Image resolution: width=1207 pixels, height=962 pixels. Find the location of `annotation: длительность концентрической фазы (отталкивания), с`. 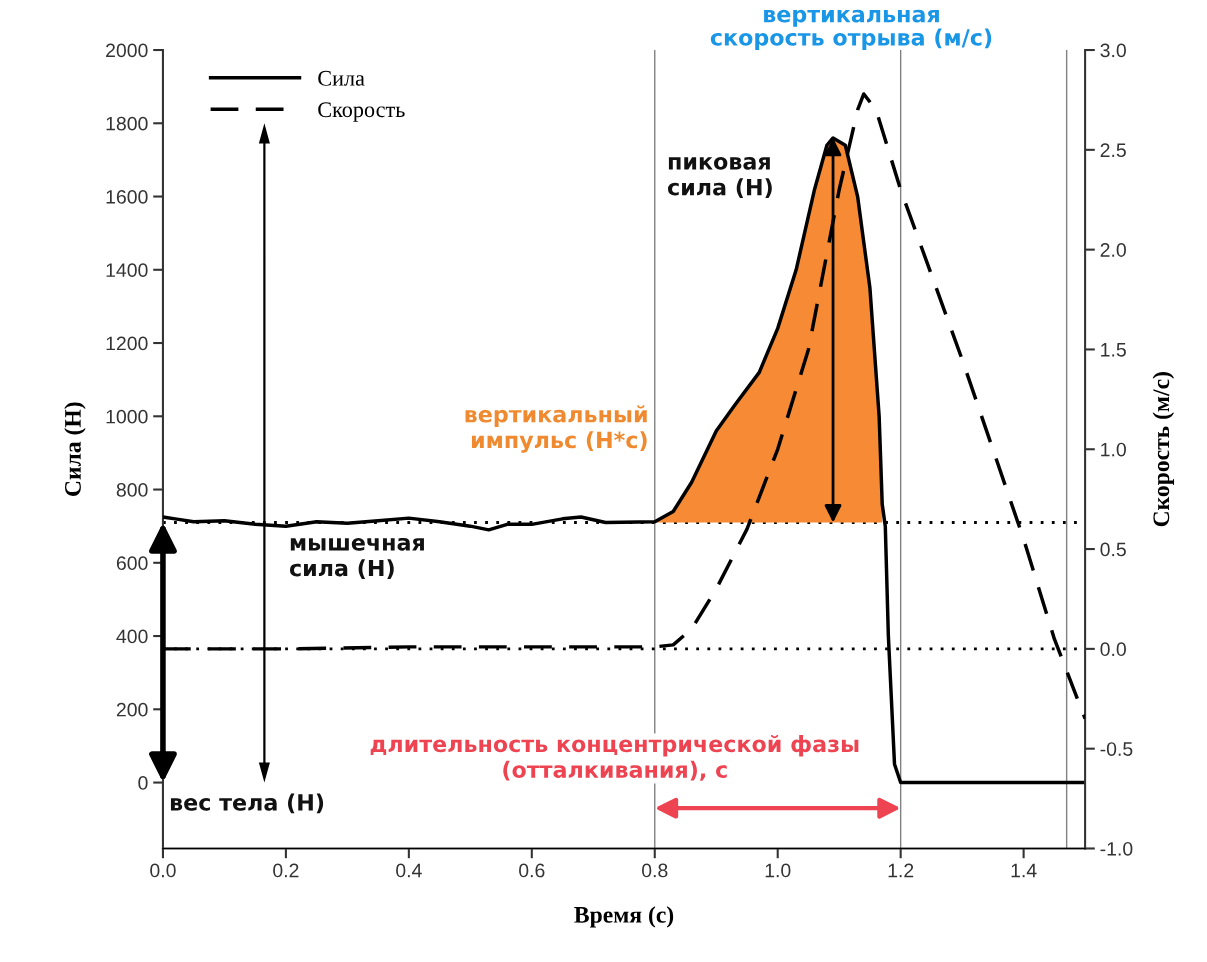

annotation: длительность концентрической фазы (отталкивания), с is located at coordinates (614, 757).